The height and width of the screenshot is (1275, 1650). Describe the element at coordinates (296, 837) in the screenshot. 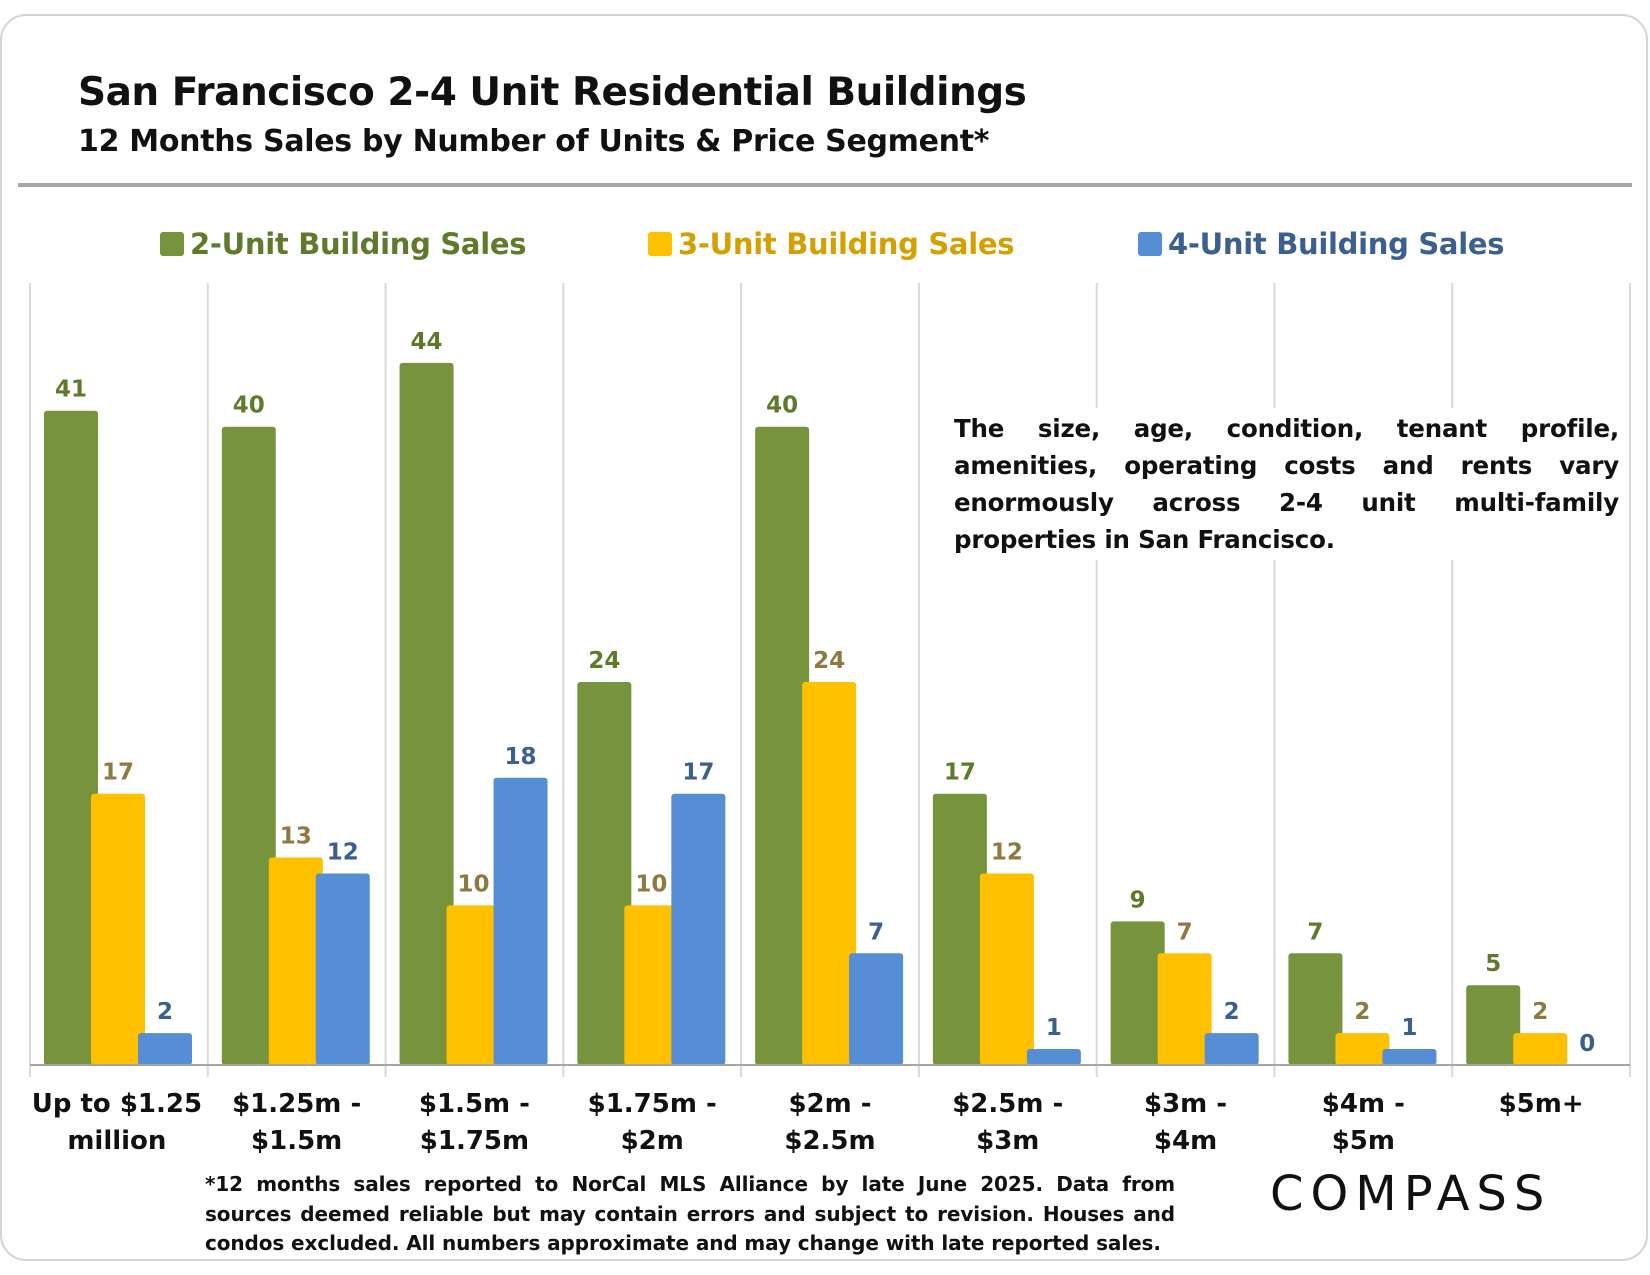

I see `data-label-3-unit: 13` at that location.